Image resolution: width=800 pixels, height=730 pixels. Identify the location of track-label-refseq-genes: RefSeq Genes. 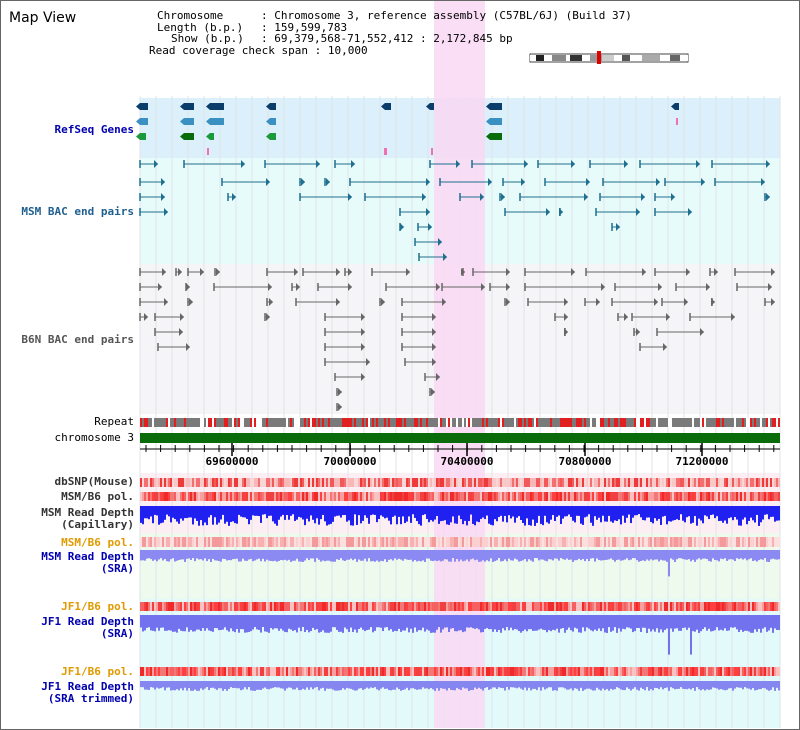
(94, 129).